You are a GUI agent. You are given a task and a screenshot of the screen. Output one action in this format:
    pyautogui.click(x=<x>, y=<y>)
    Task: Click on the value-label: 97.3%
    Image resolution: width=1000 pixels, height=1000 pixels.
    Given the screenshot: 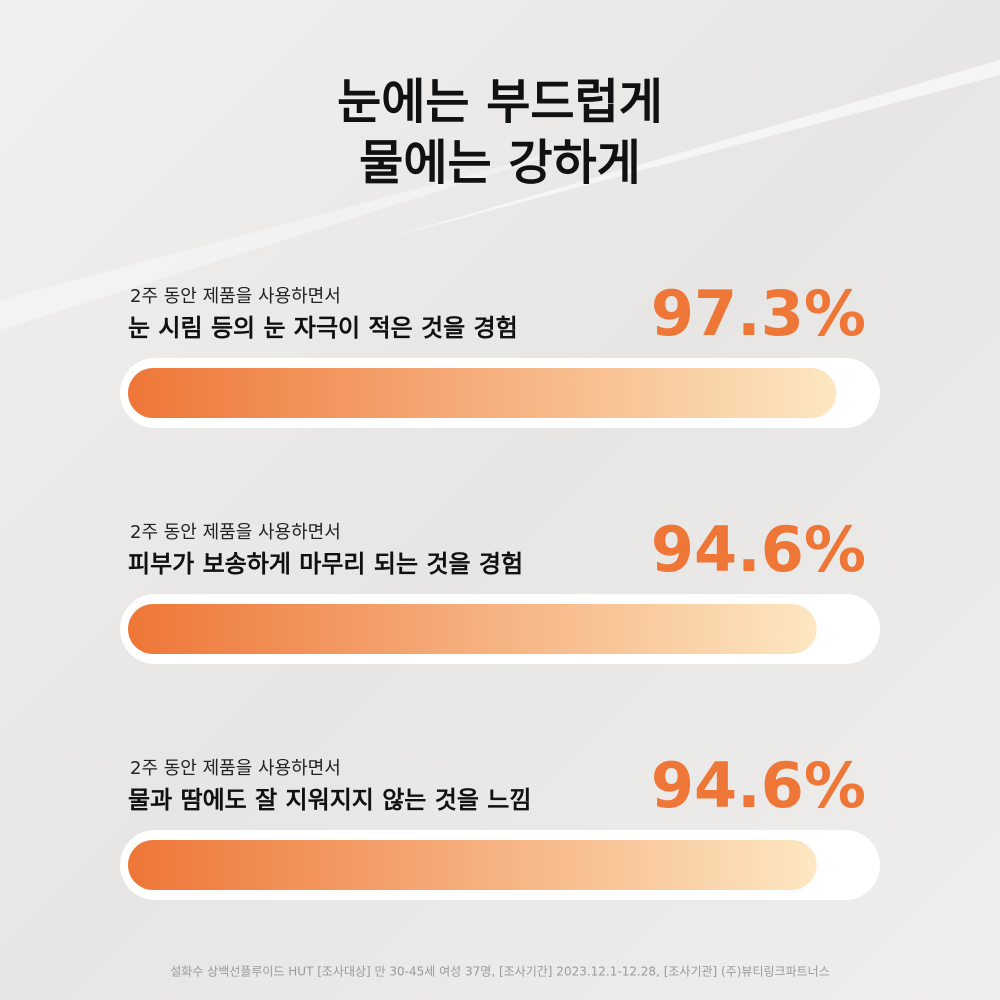 What is the action you would take?
    pyautogui.click(x=758, y=313)
    